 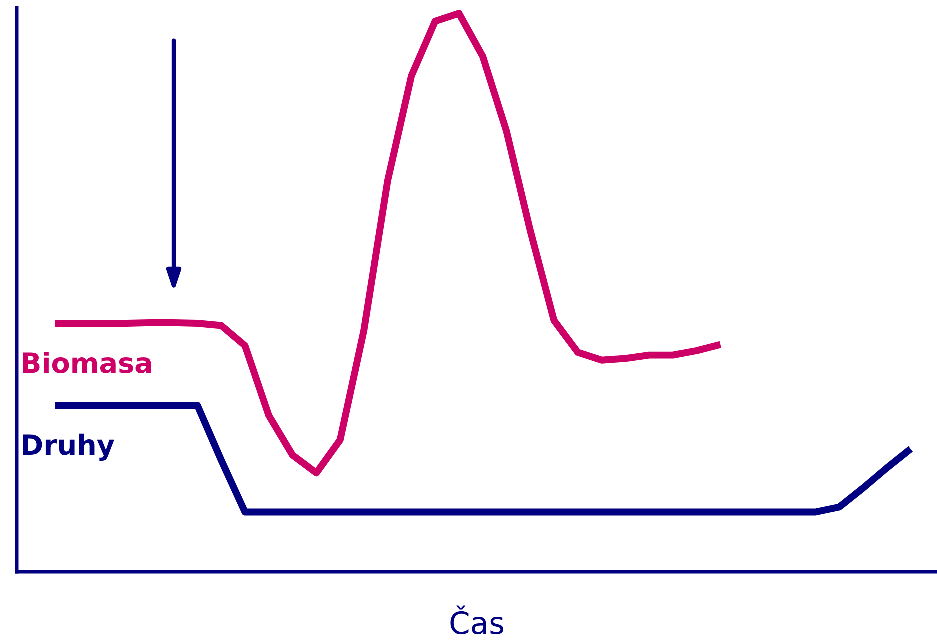 What do you see at coordinates (68, 448) in the screenshot?
I see `series-label: Druhy` at bounding box center [68, 448].